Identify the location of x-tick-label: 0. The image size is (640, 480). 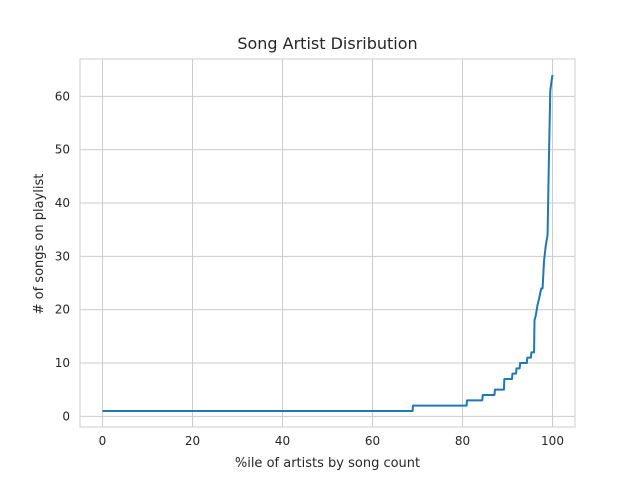
(103, 441).